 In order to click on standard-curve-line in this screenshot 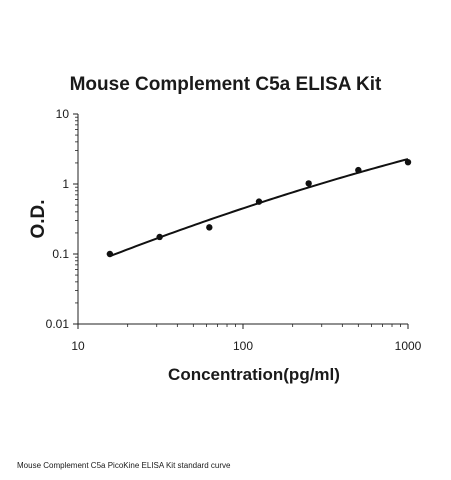, I will do `click(259, 208)`.